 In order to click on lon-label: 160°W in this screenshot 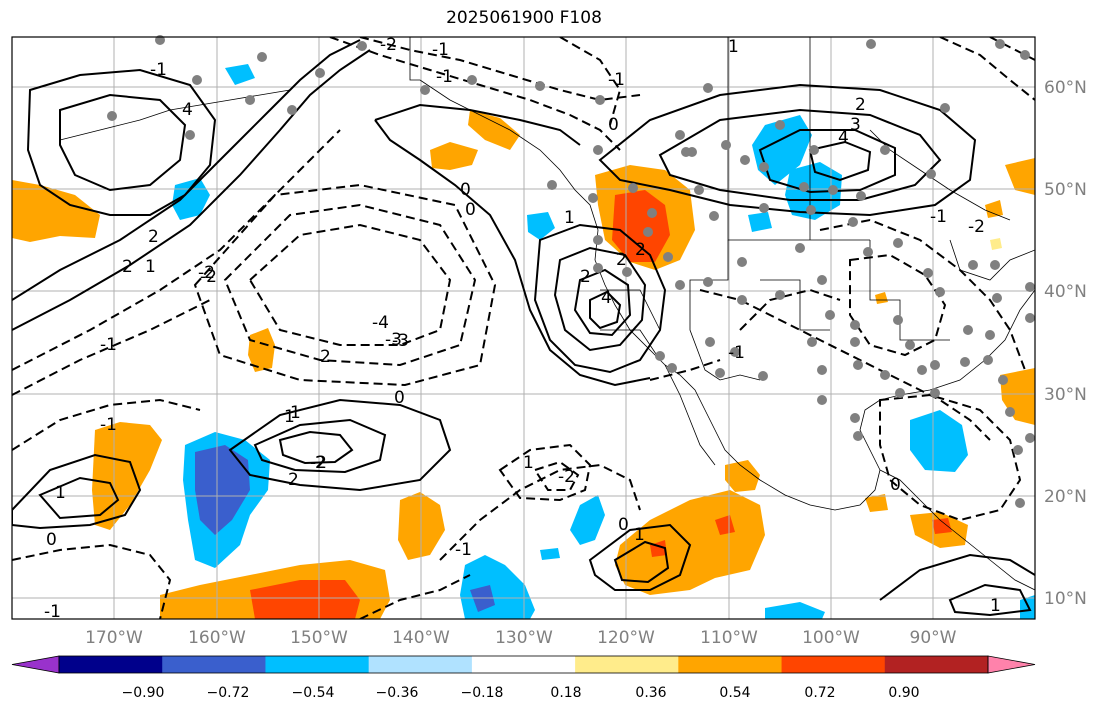, I will do `click(217, 638)`.